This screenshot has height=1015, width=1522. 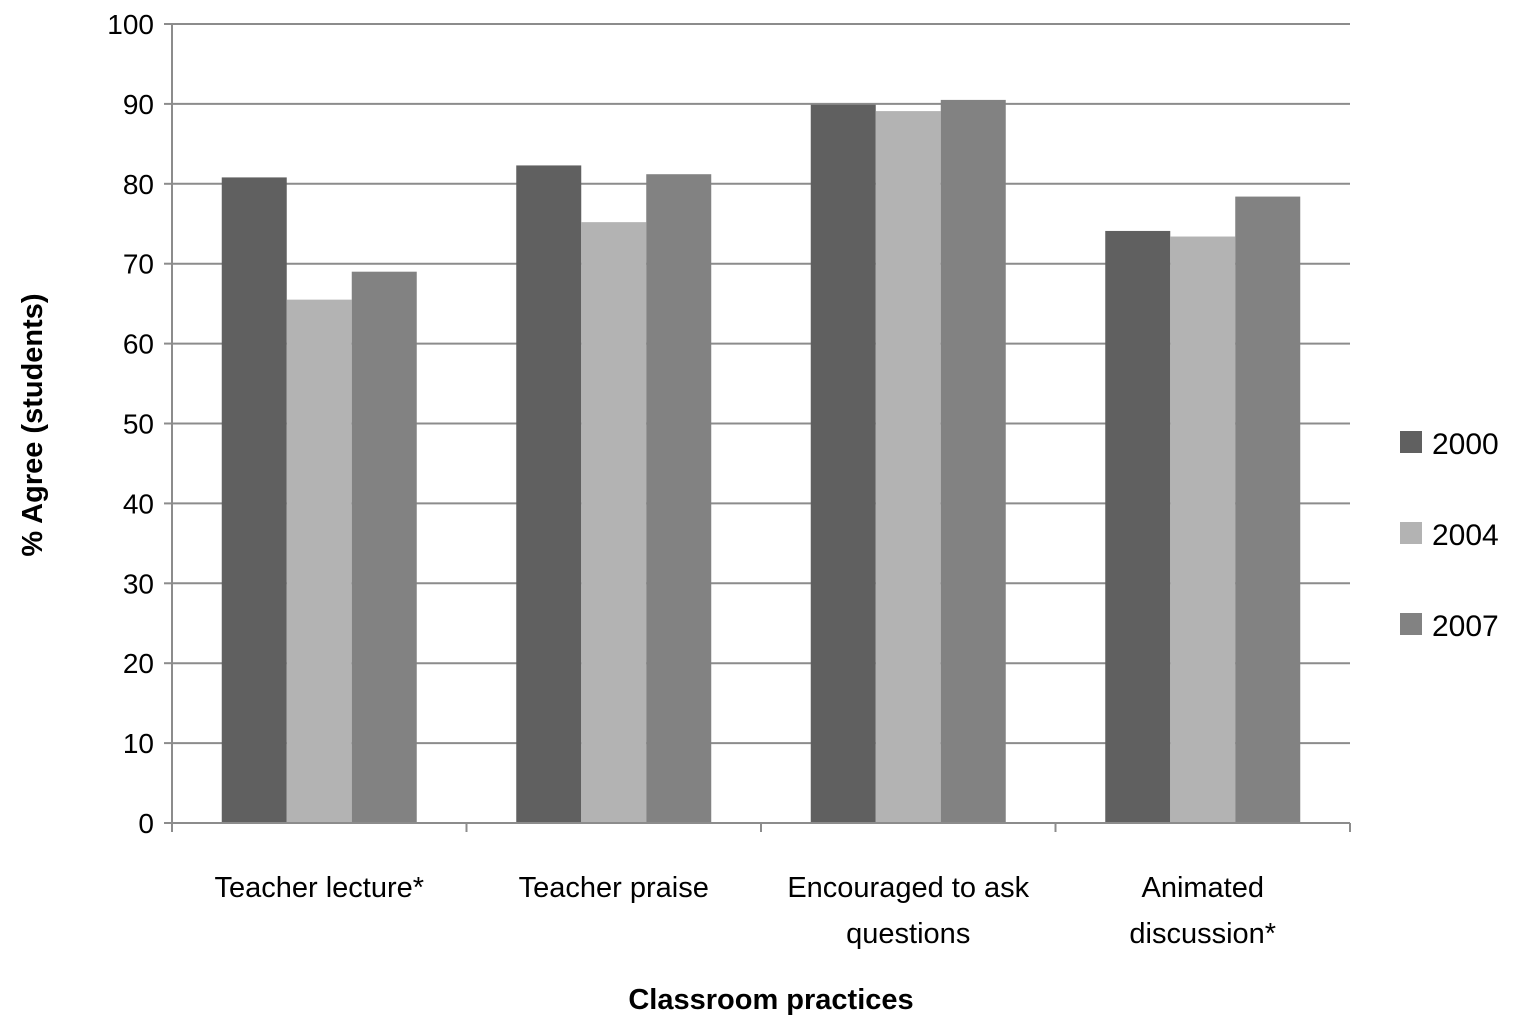 I want to click on y-tick-labels: 0 10 20 30 40 50 60 70 80 90 100, so click(x=130, y=424).